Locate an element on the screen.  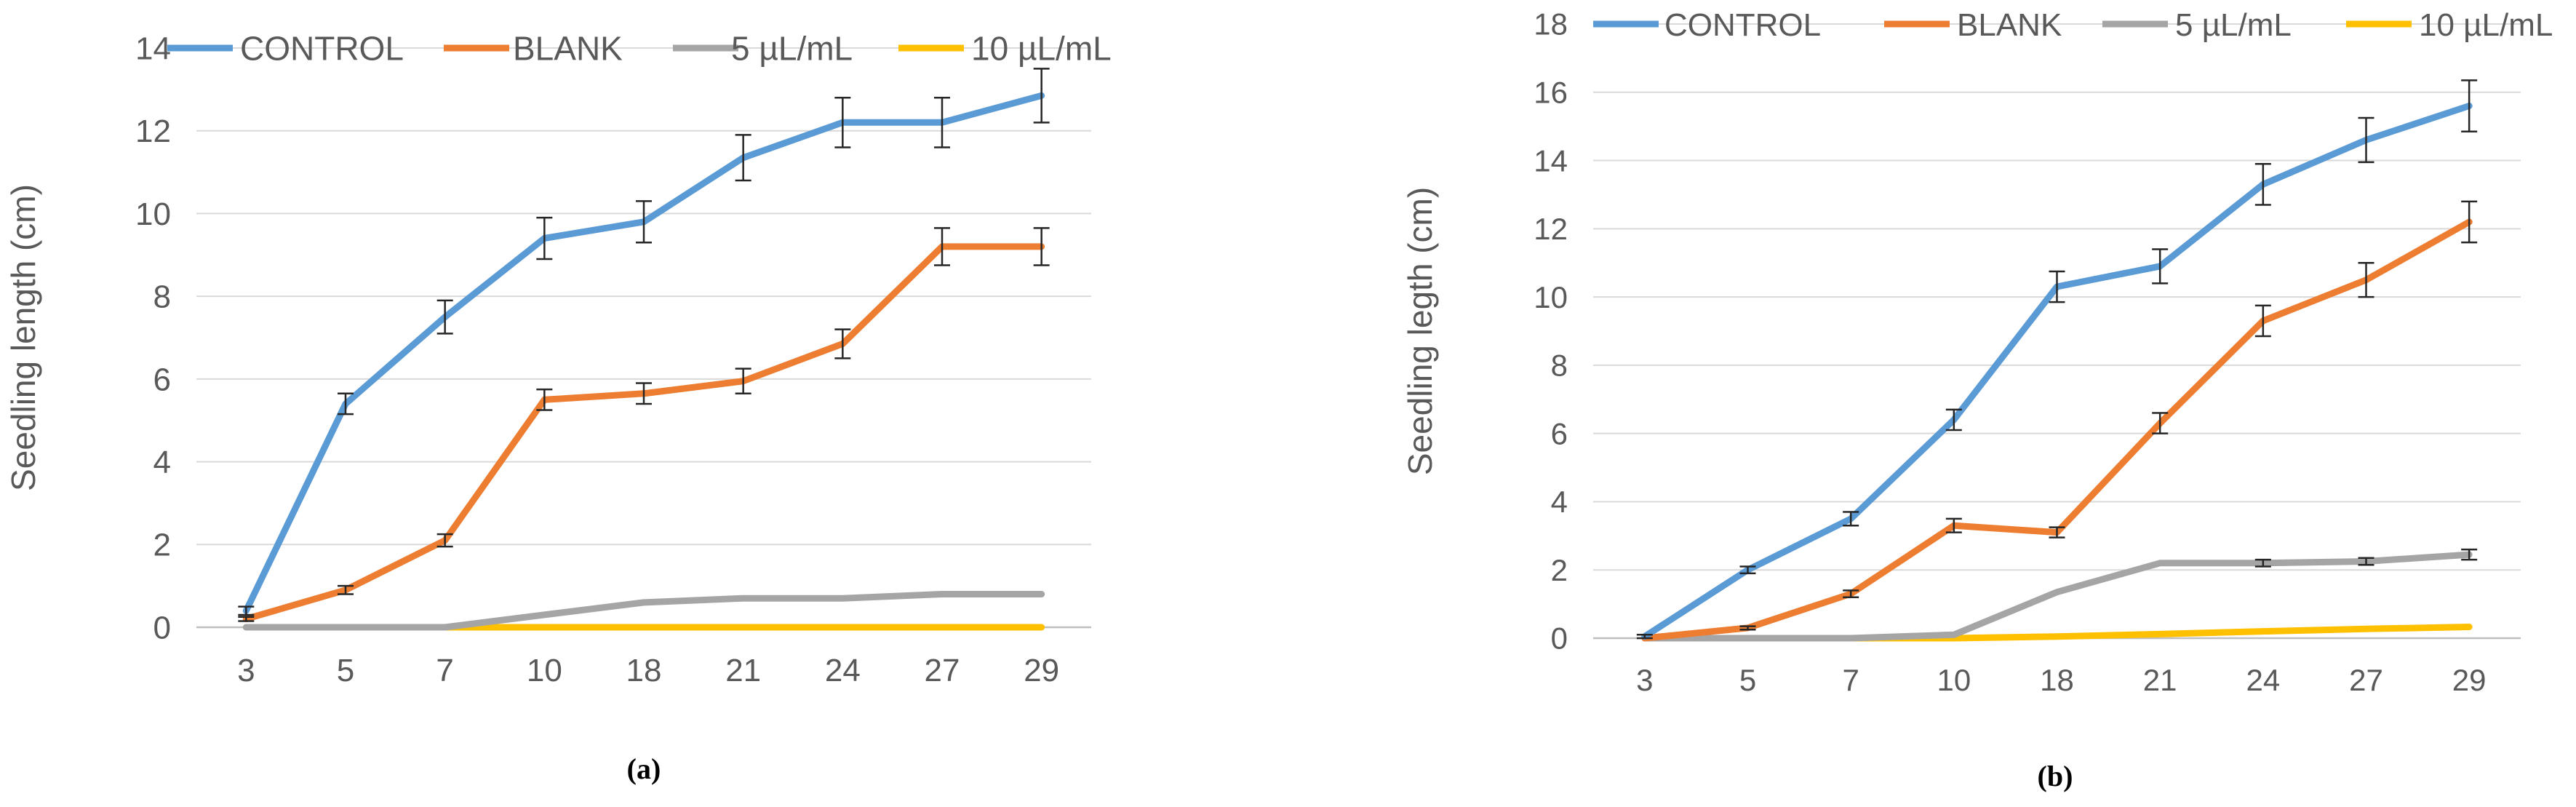
y-tick-label: 18 is located at coordinates (1551, 24).